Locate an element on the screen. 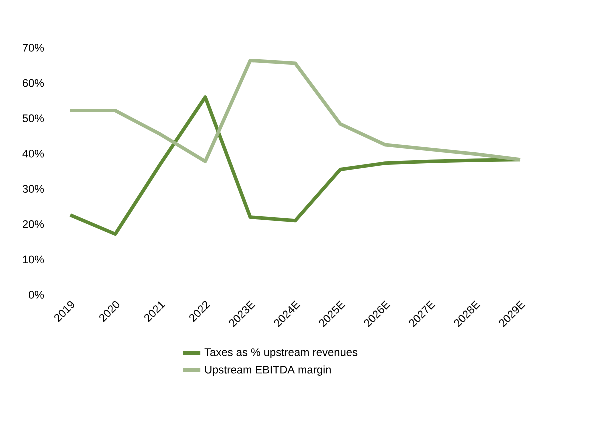 The height and width of the screenshot is (425, 595). y-tick-label: 10% is located at coordinates (33, 260).